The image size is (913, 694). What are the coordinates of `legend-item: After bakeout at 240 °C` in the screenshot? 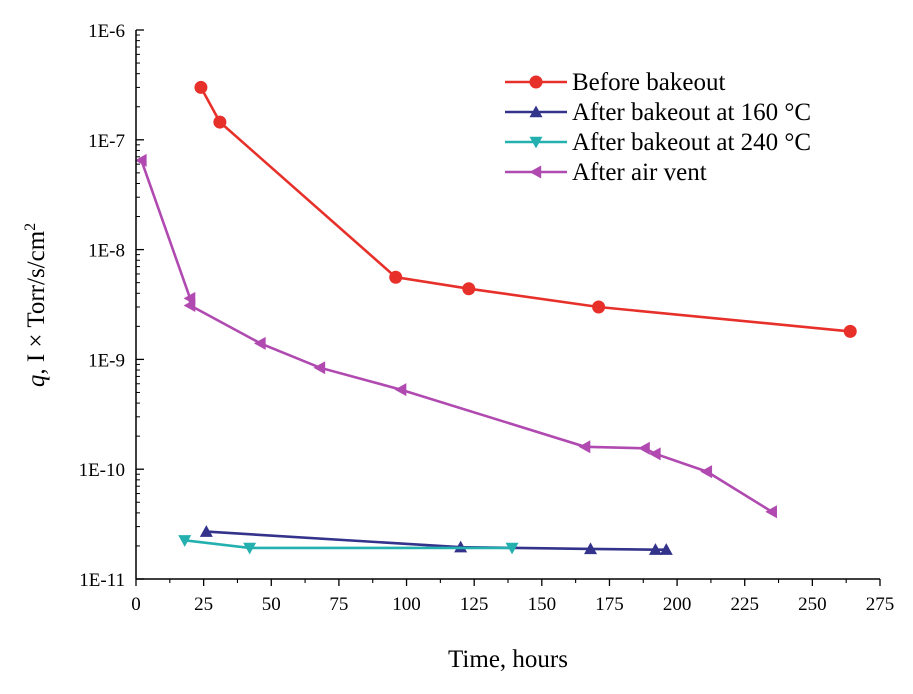 It's located at (658, 142).